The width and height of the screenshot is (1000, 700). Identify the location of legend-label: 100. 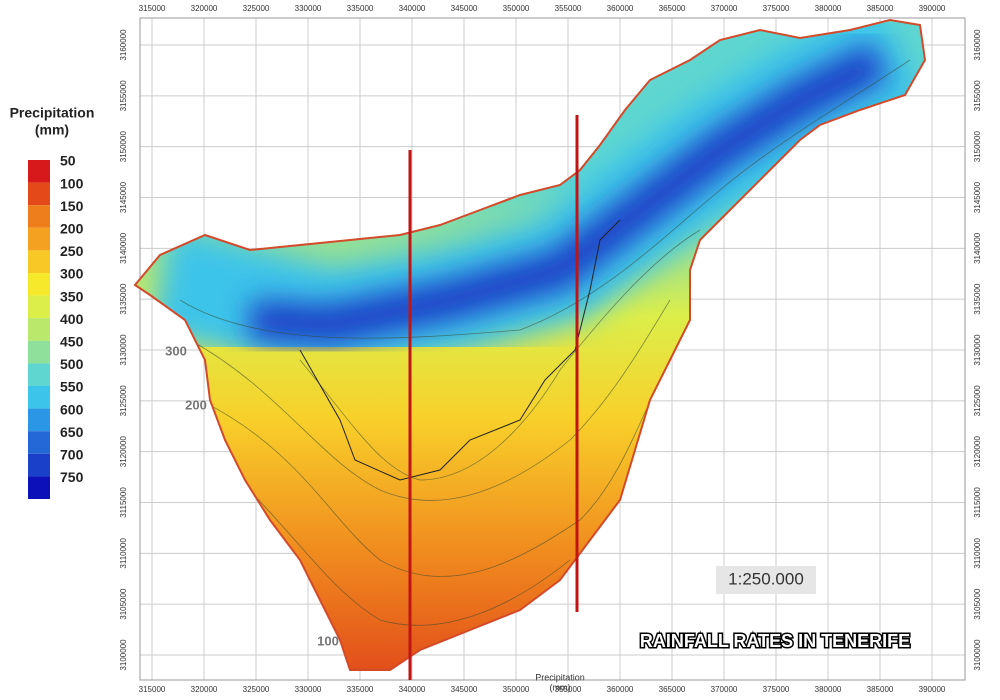
(72, 183).